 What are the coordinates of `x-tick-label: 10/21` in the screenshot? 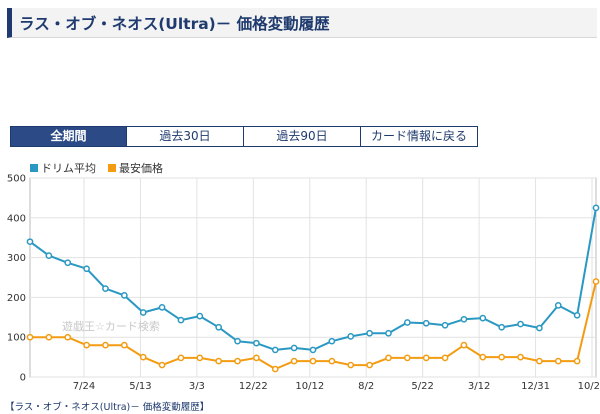 It's located at (589, 386).